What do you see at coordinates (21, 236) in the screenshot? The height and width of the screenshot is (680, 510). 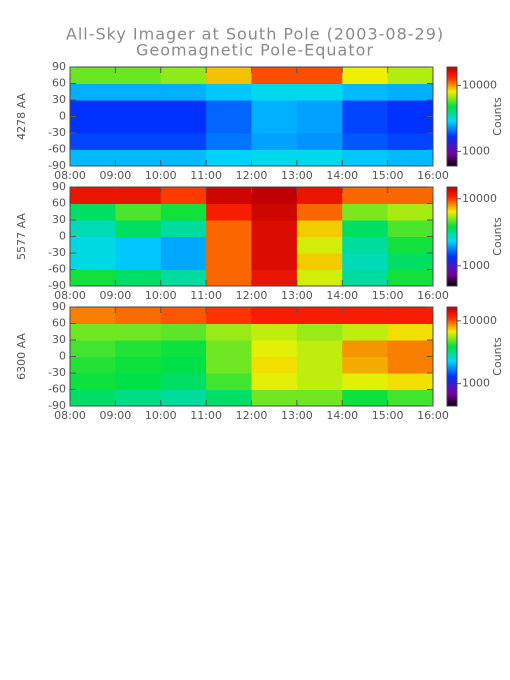 I see `y-axis-label: 5577 AA` at bounding box center [21, 236].